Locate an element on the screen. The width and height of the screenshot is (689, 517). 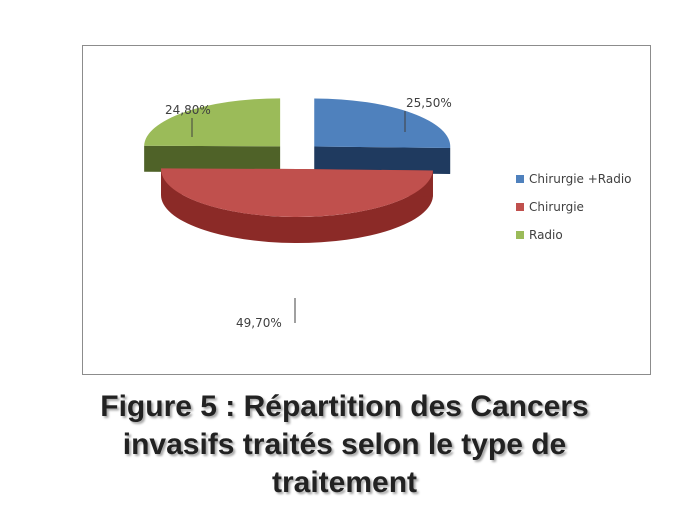
data-label-1: 25,50% is located at coordinates (429, 103).